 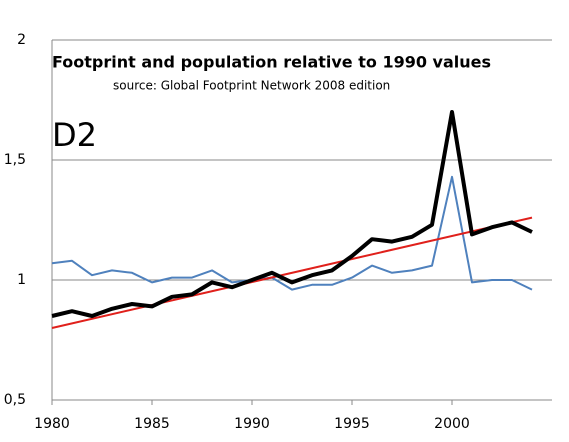 What do you see at coordinates (352, 424) in the screenshot?
I see `x-tick-label: 1995` at bounding box center [352, 424].